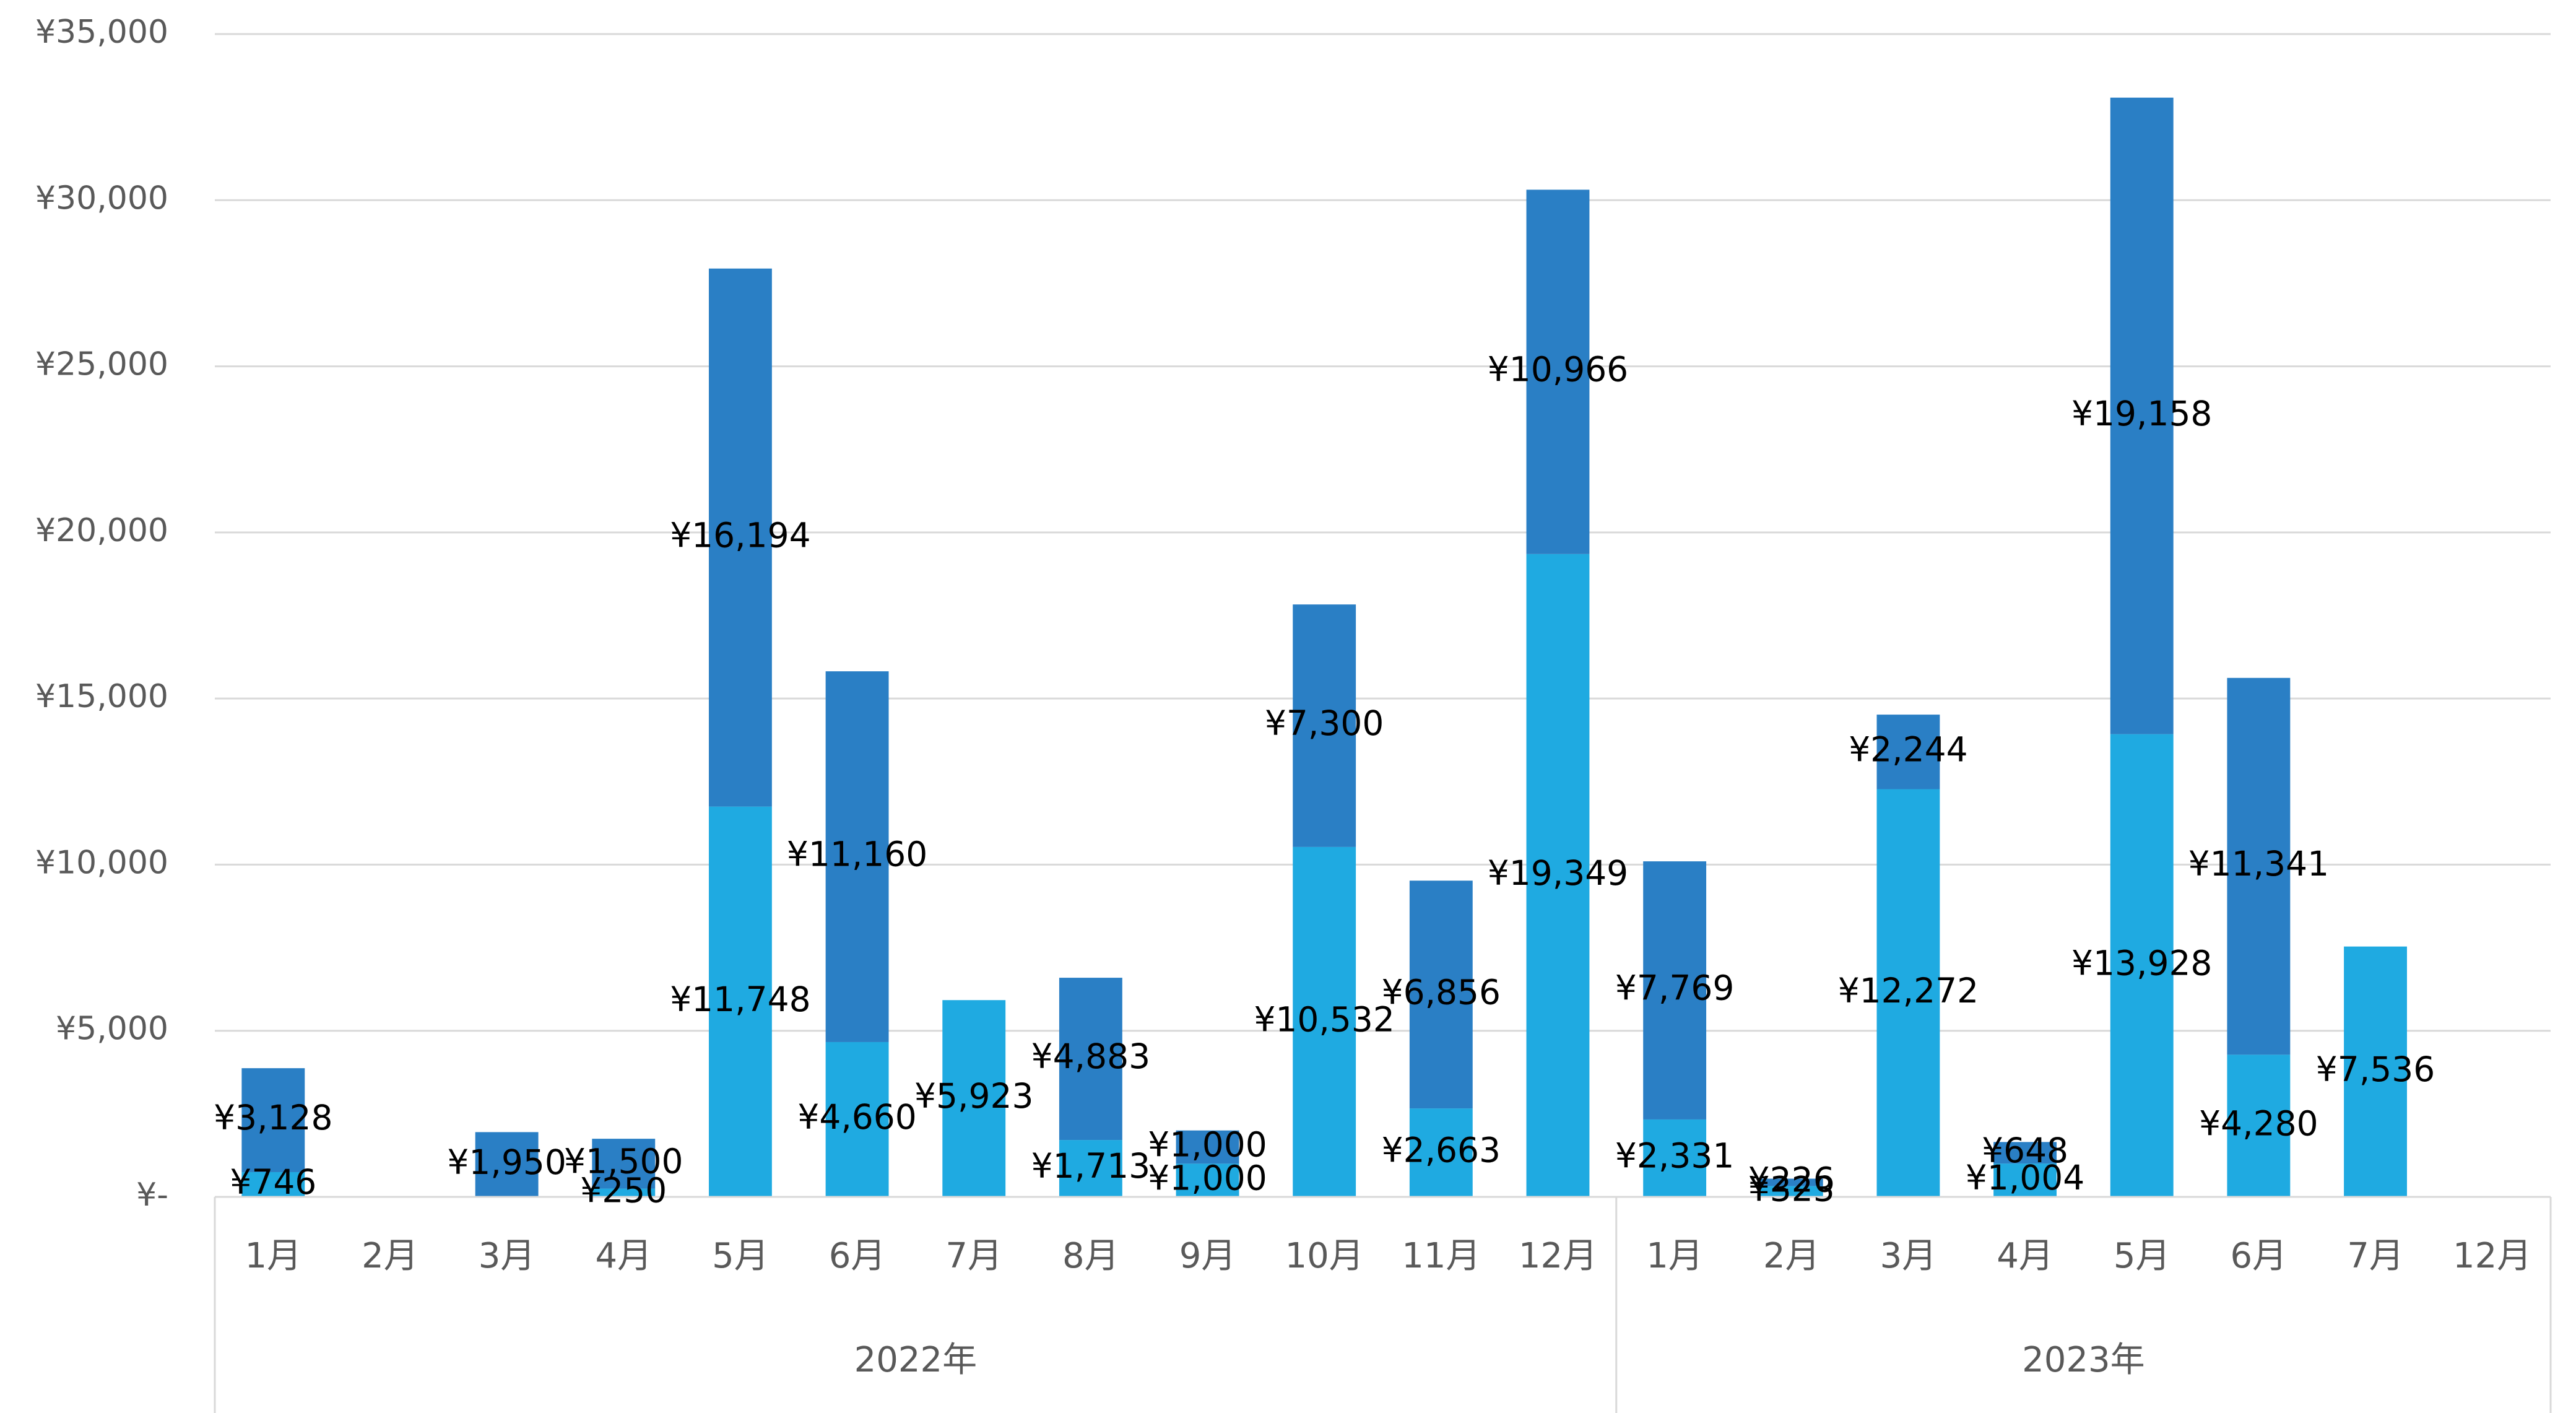 Image resolution: width=2576 pixels, height=1413 pixels. I want to click on data-label: ¥7,300, so click(1324, 723).